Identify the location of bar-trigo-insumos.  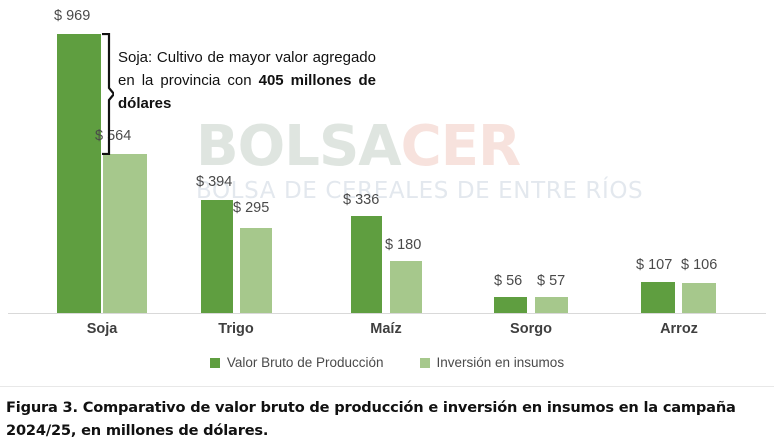
(256, 270).